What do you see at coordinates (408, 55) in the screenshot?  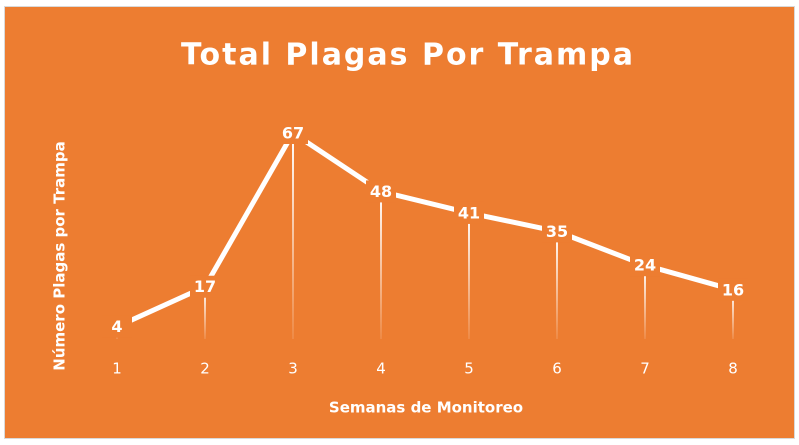 I see `chart-title: Total Plagas Por Trampa` at bounding box center [408, 55].